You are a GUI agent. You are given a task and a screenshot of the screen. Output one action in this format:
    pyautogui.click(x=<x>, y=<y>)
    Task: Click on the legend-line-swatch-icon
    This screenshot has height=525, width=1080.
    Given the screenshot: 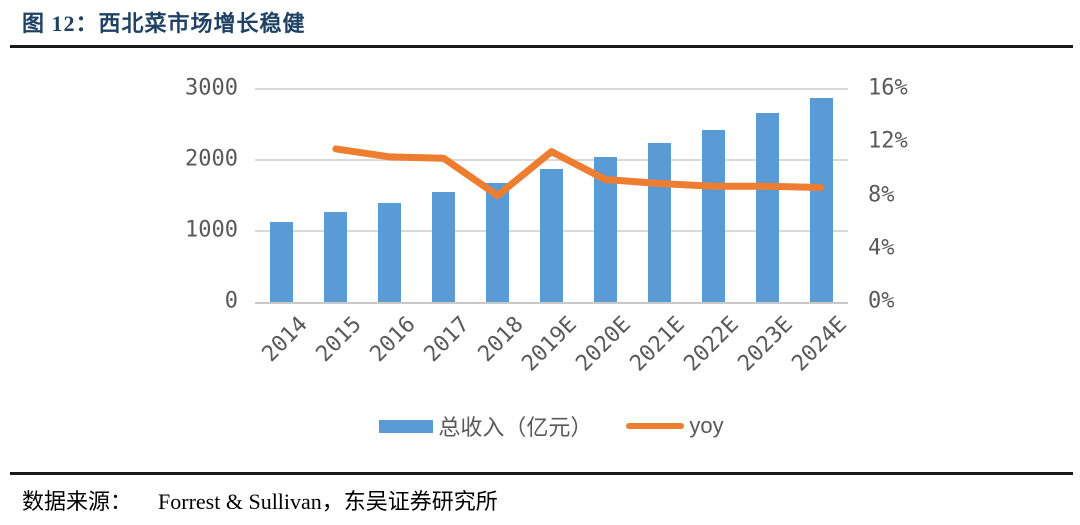 What is the action you would take?
    pyautogui.click(x=655, y=426)
    